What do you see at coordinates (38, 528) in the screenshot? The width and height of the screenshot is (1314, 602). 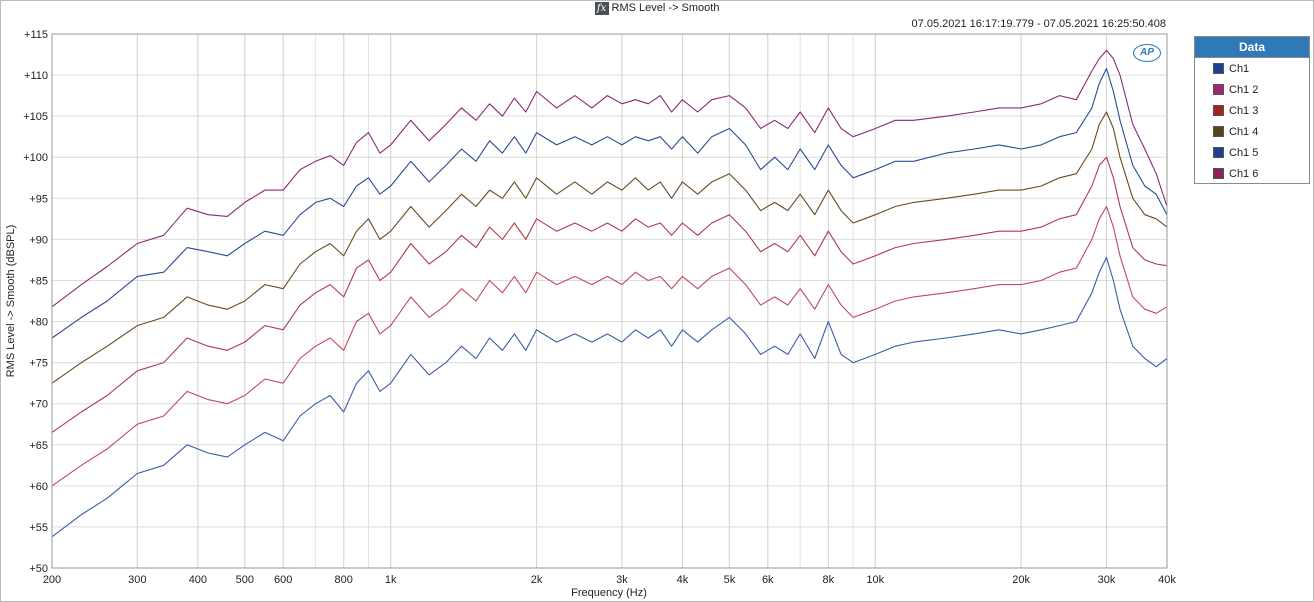 I see `y-tick-label: +55` at bounding box center [38, 528].